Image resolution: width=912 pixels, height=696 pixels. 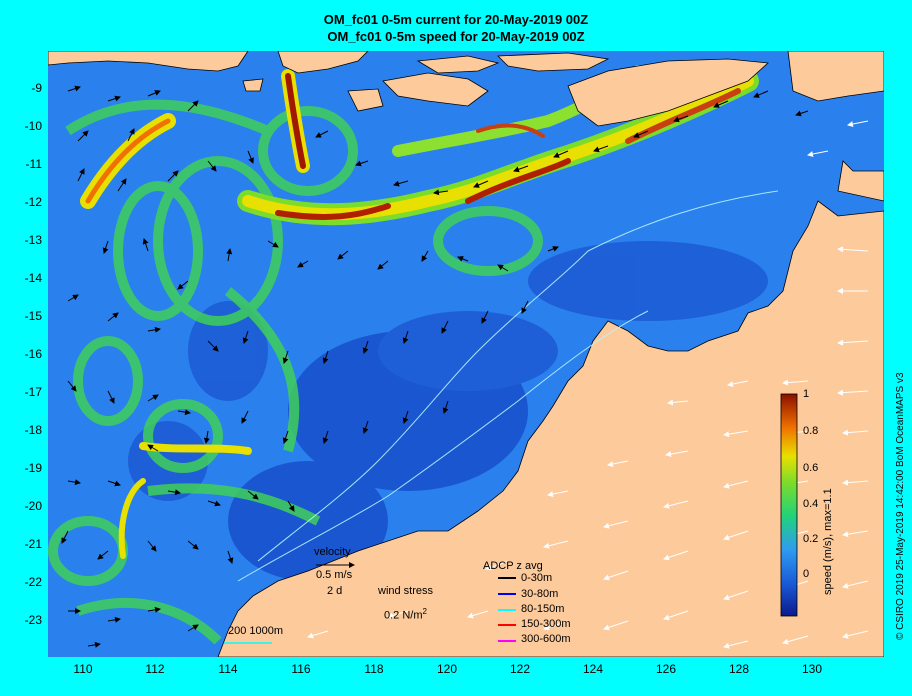 What do you see at coordinates (33, 430) in the screenshot?
I see `lat-label: -18` at bounding box center [33, 430].